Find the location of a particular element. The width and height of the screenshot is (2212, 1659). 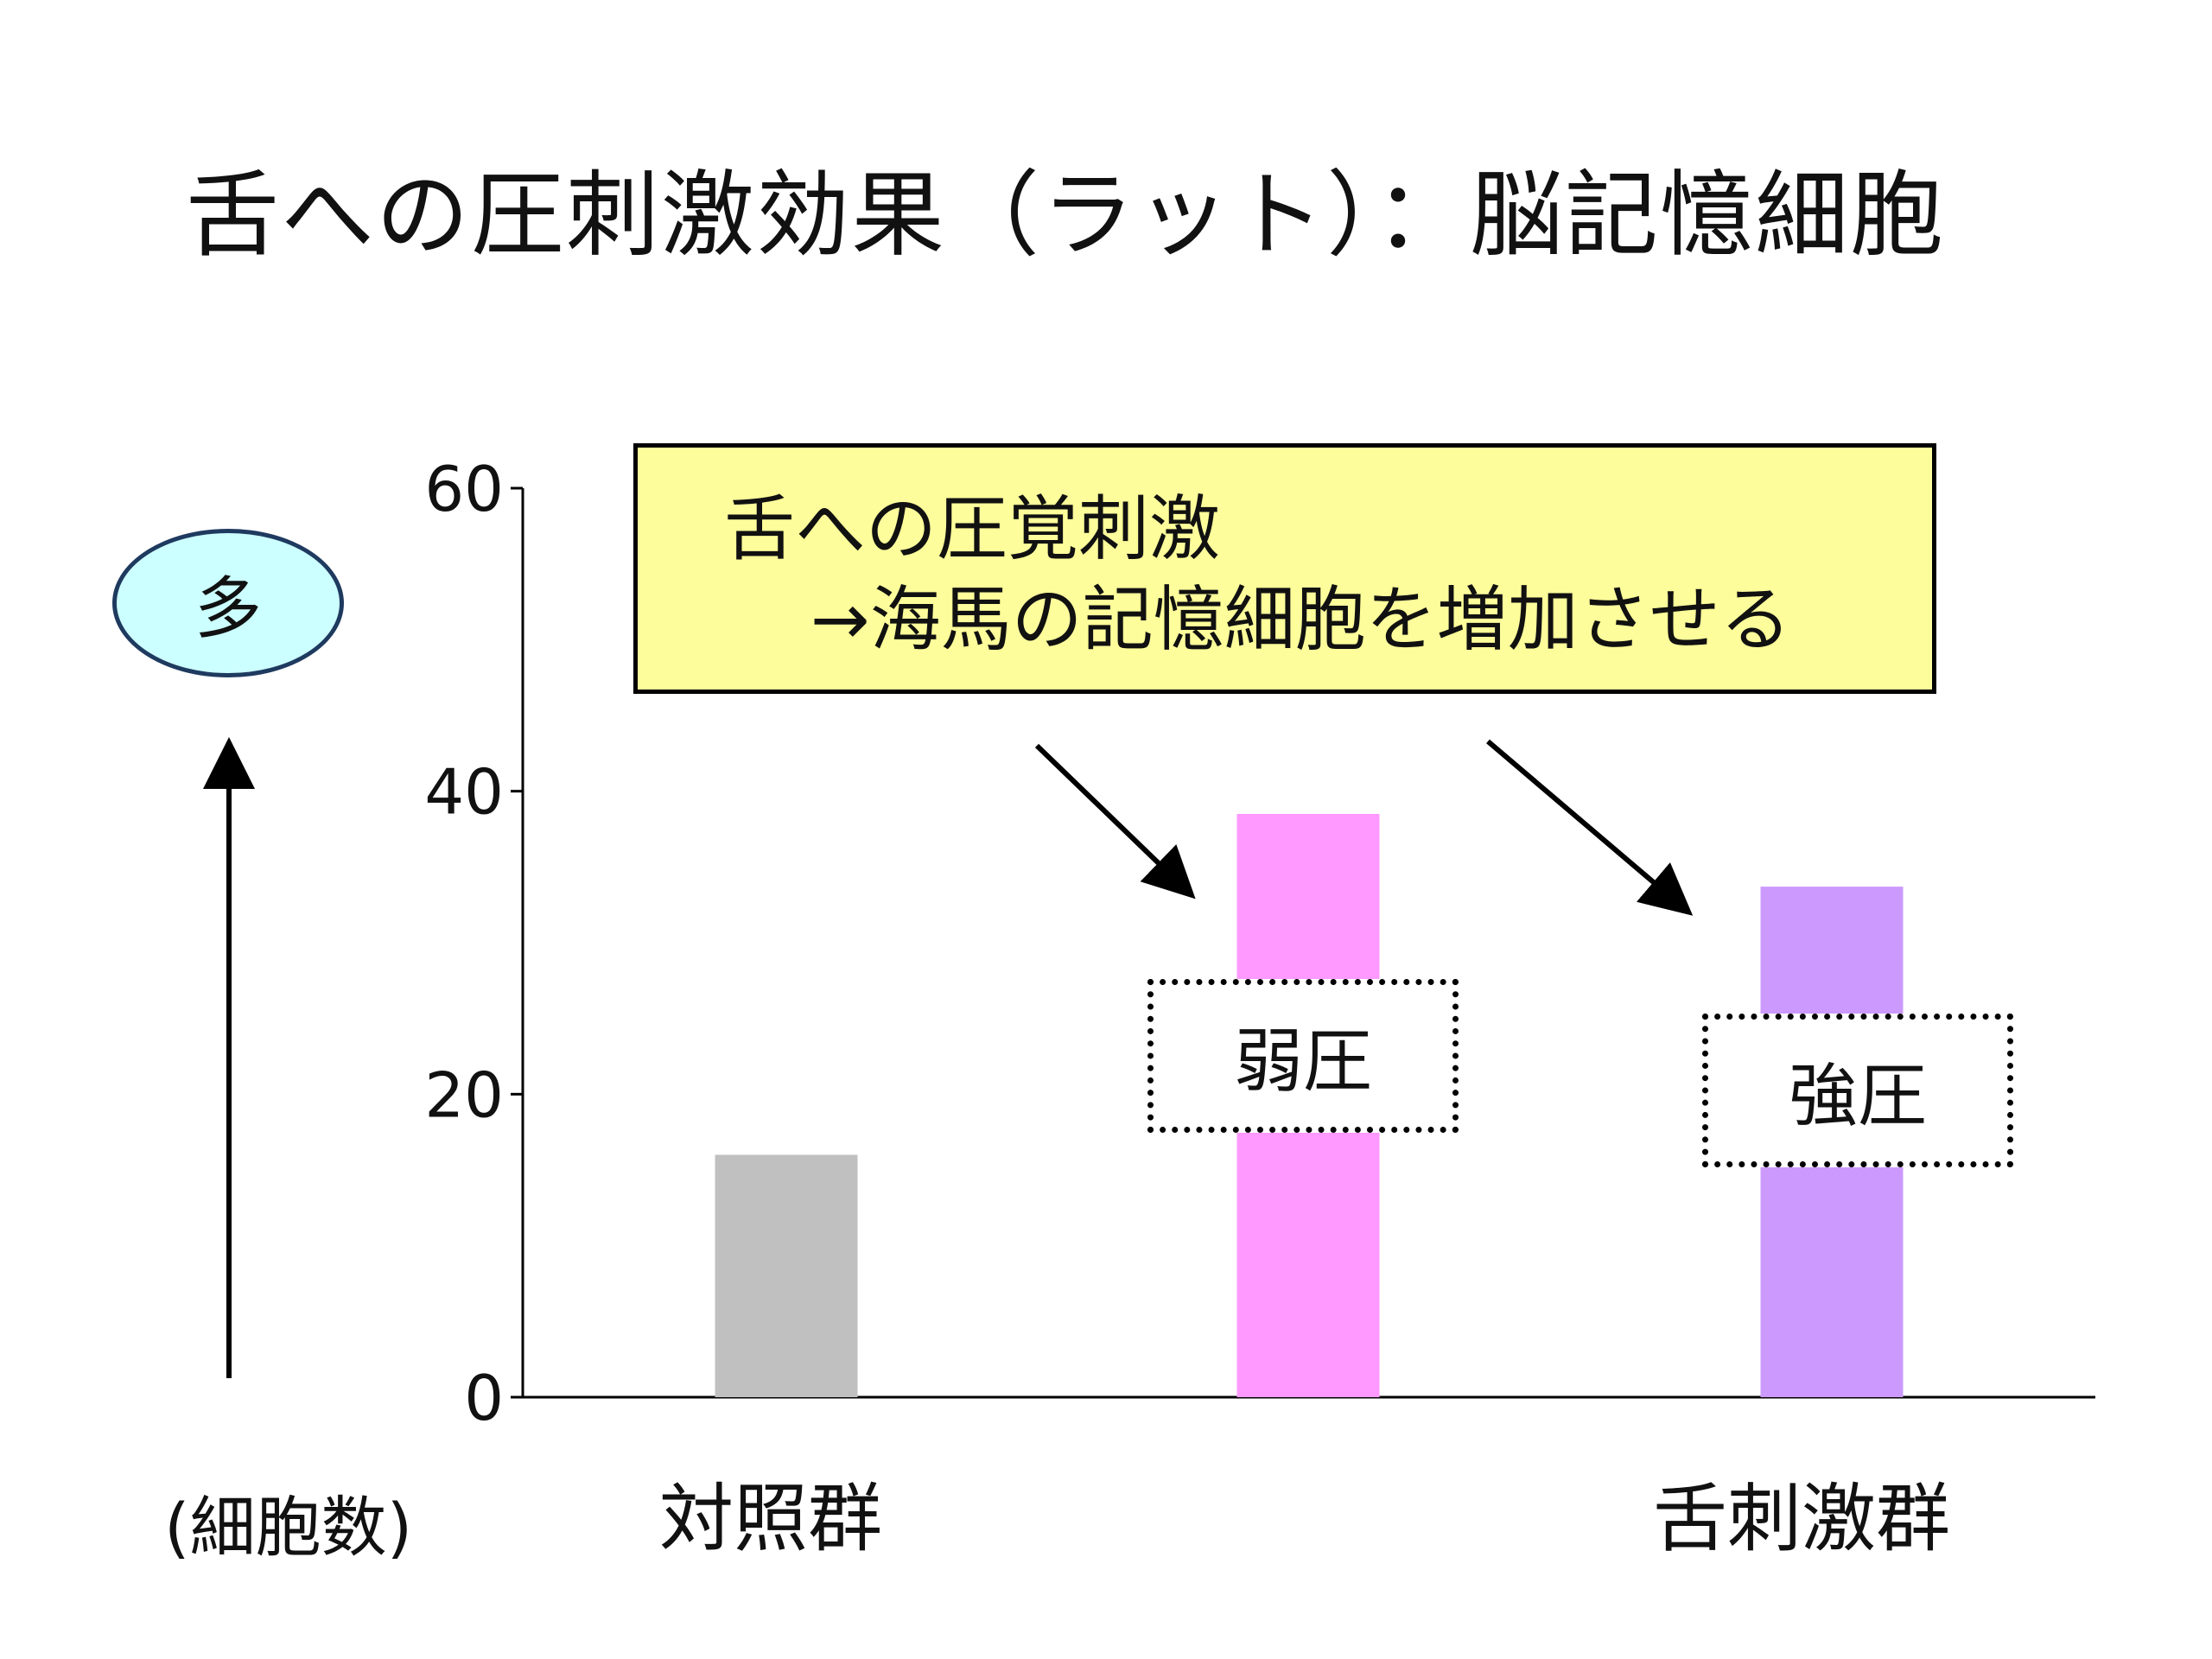

weak-pressure-label-box: 弱圧 is located at coordinates (1303, 1056).